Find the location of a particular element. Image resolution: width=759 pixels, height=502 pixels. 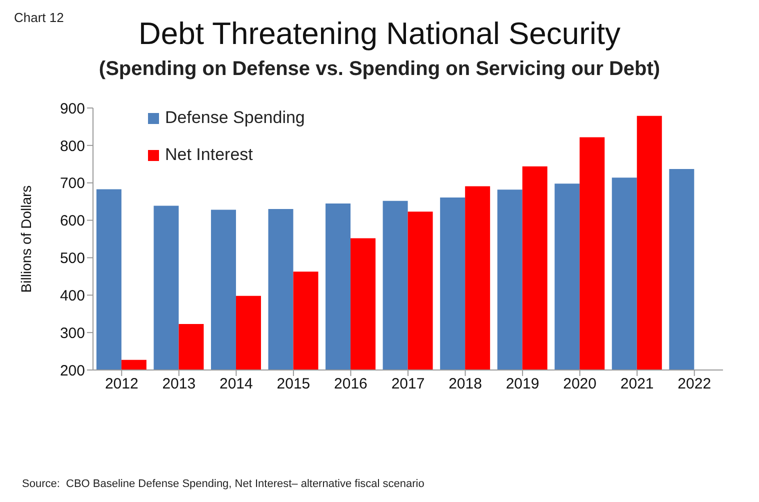

x-tick-label: 2020 is located at coordinates (580, 384).